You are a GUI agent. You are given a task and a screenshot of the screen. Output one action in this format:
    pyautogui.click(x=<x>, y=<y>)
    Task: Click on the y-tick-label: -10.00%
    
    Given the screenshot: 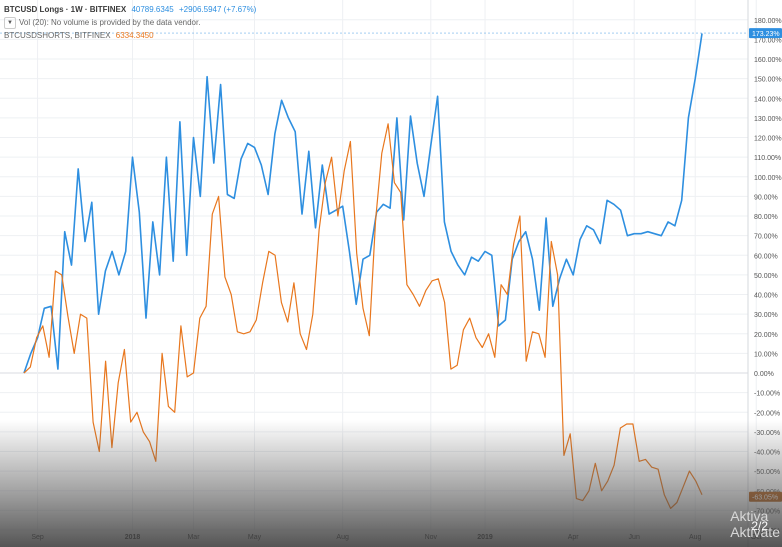 What is the action you would take?
    pyautogui.click(x=767, y=394)
    